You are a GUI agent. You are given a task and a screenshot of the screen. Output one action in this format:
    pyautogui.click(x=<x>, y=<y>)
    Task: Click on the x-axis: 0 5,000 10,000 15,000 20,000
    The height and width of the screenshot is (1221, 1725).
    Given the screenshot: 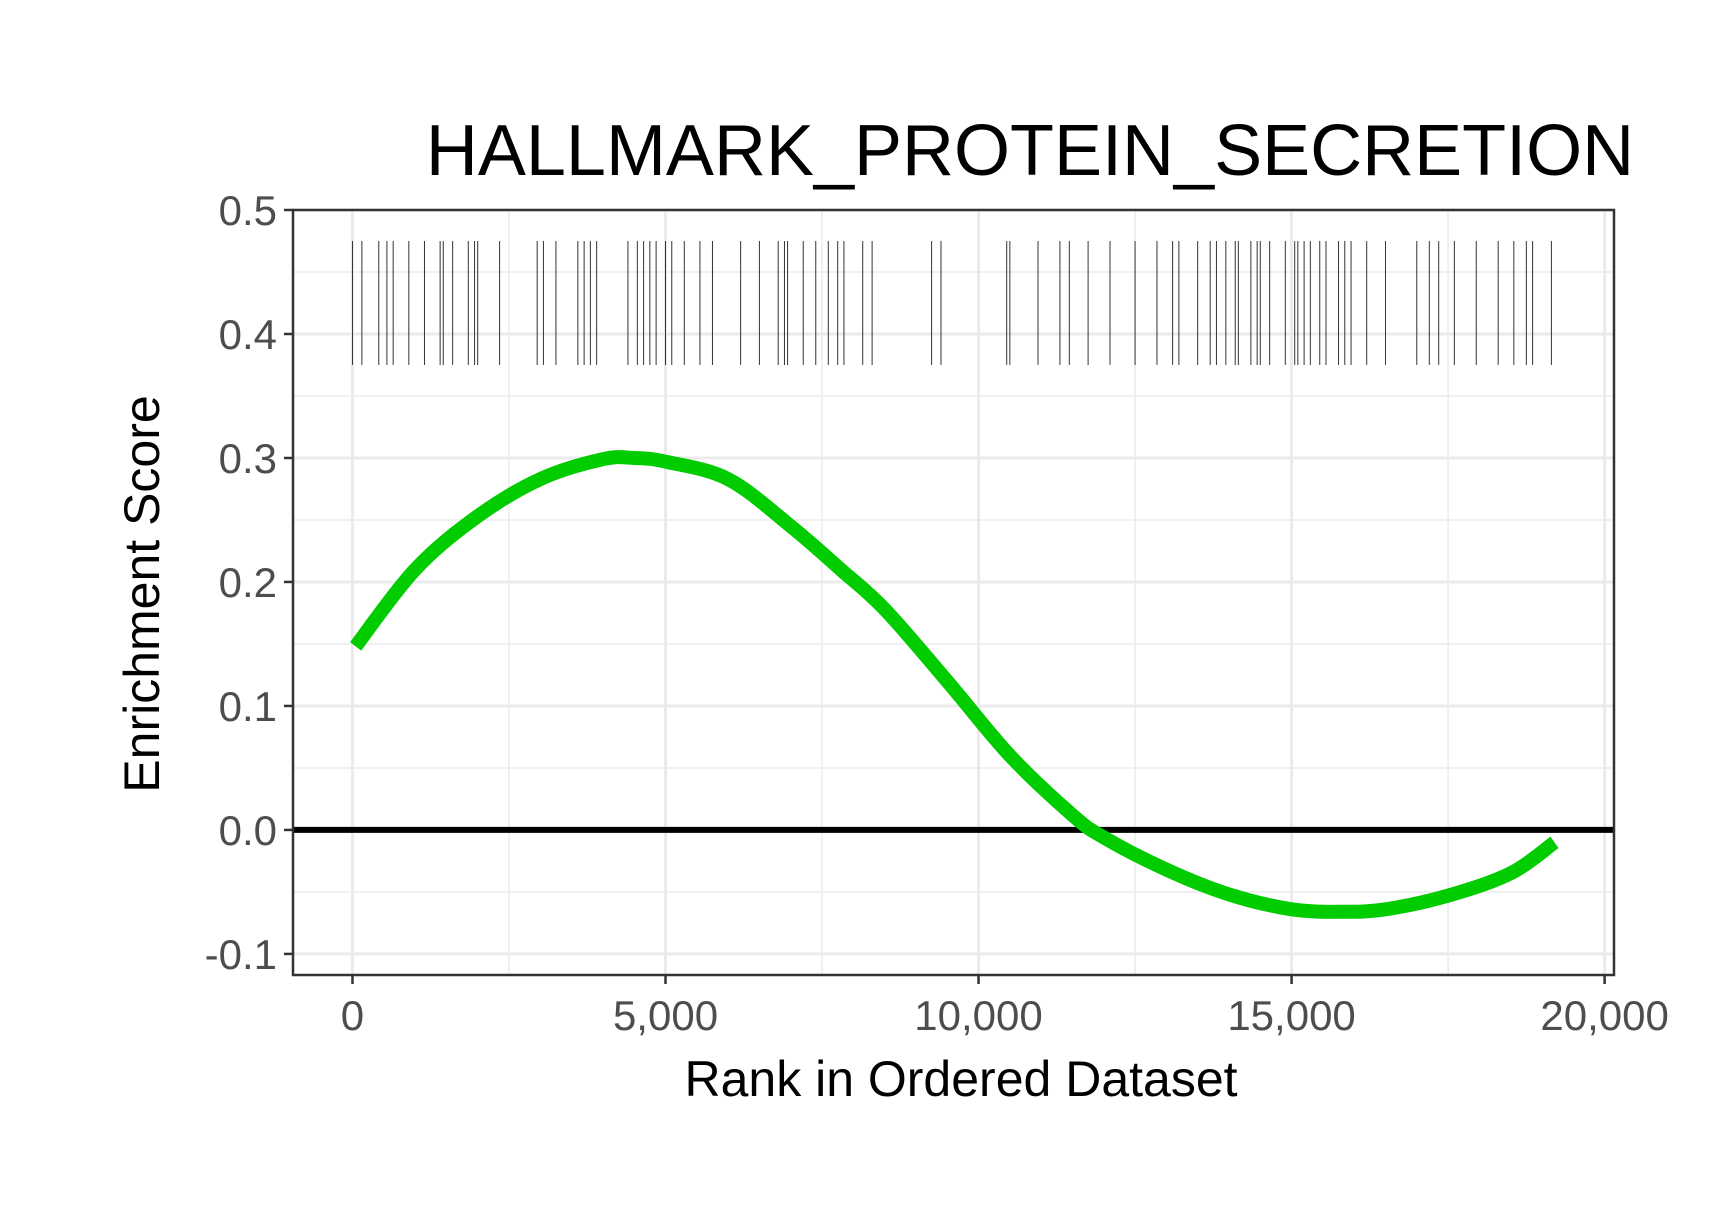 What is the action you would take?
    pyautogui.click(x=1005, y=1007)
    